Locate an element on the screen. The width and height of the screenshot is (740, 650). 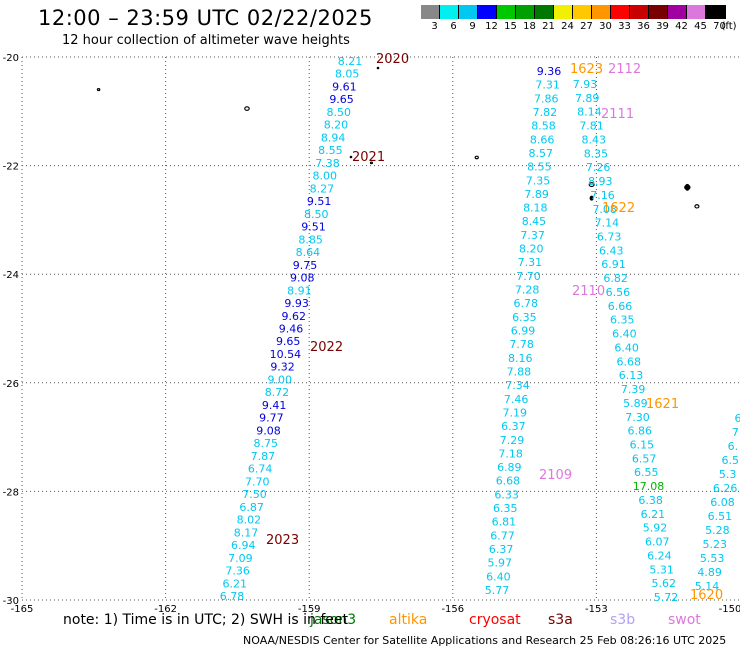
swh-value: 5.77 is located at coordinates (497, 590).